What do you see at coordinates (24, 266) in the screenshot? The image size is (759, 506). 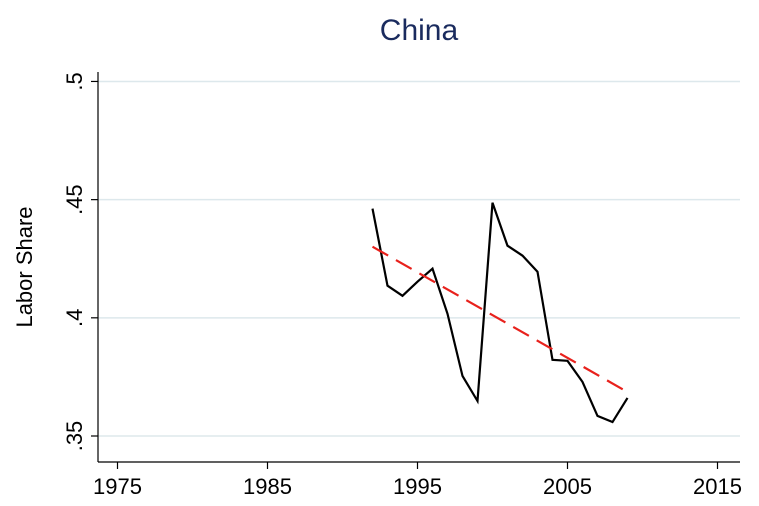 I see `y-axis-label: Labor Share` at bounding box center [24, 266].